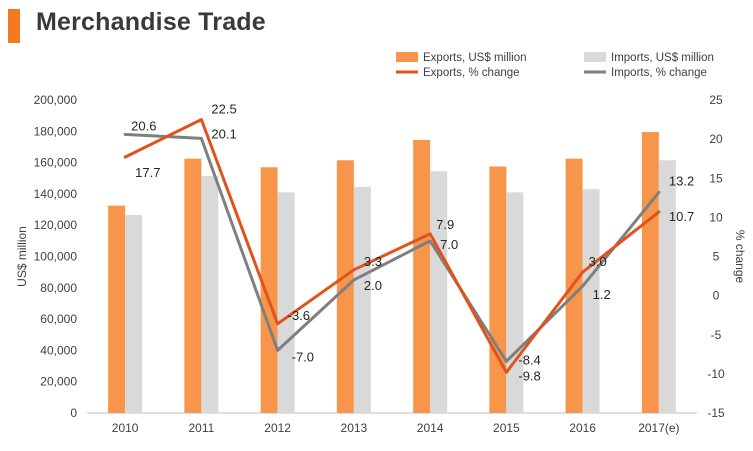 Image resolution: width=753 pixels, height=451 pixels. I want to click on exports-change-data-label: 22.5, so click(223, 109).